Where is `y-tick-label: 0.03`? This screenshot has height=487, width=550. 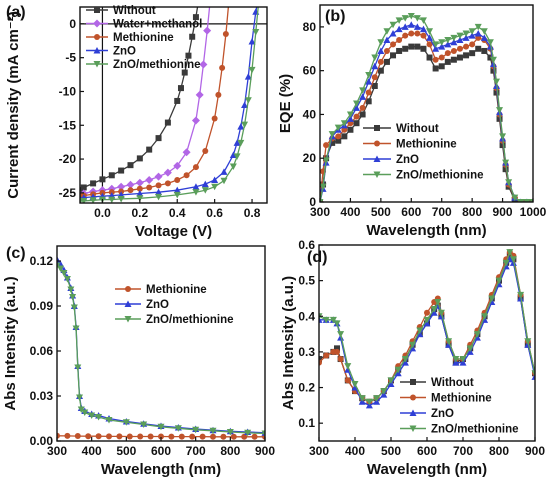 y-tick-label: 0.03 is located at coordinates (42, 396).